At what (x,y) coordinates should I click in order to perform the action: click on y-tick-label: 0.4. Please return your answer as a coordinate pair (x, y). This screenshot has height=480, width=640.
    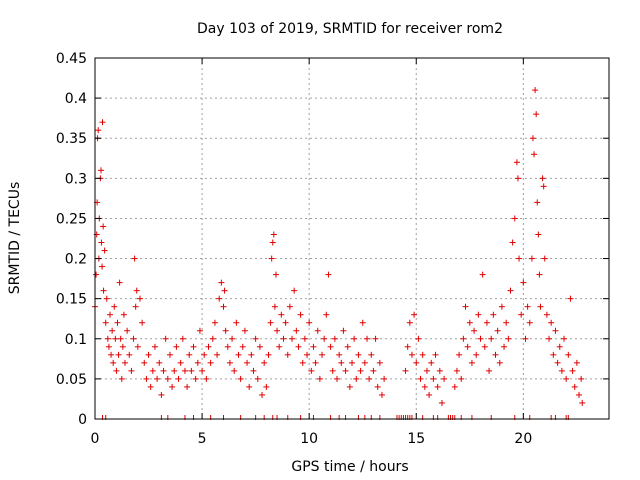
    Looking at the image, I should click on (76, 99).